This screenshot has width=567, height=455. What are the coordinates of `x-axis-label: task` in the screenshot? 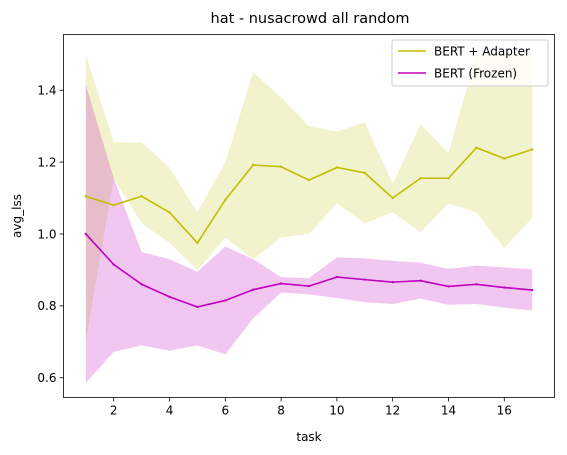 It's located at (308, 437).